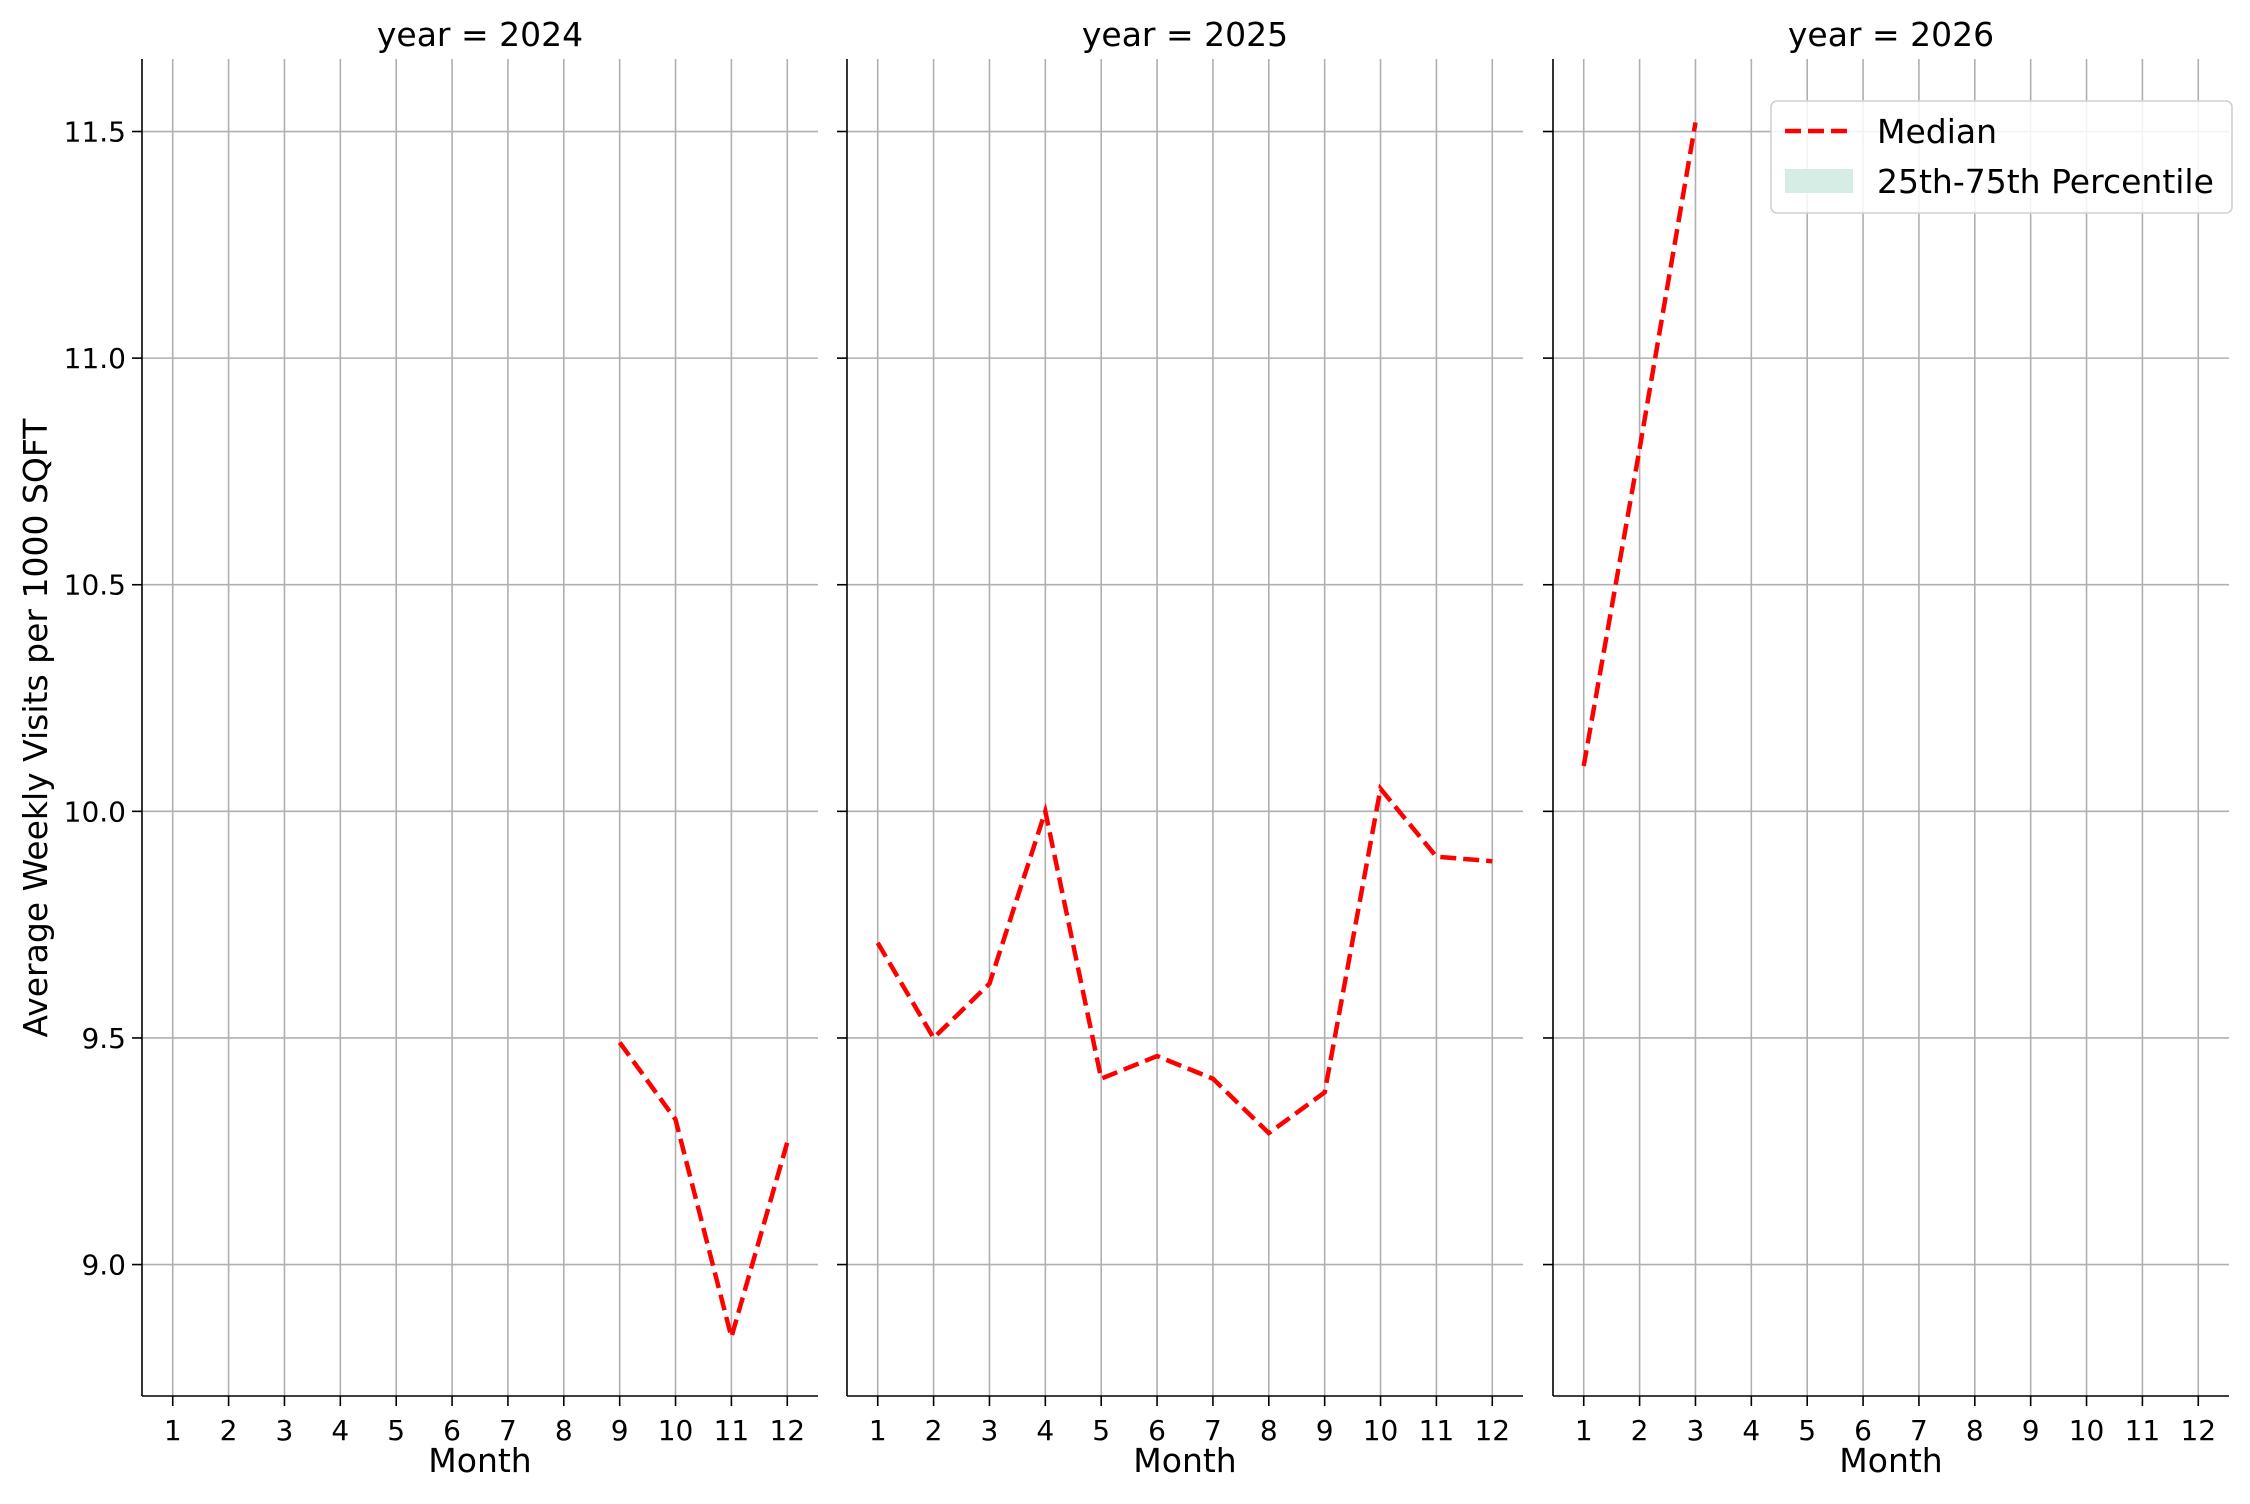 The image size is (2250, 1504). Describe the element at coordinates (2045, 181) in the screenshot. I see `legend-entry-label: 25th-75th Percentile` at that location.